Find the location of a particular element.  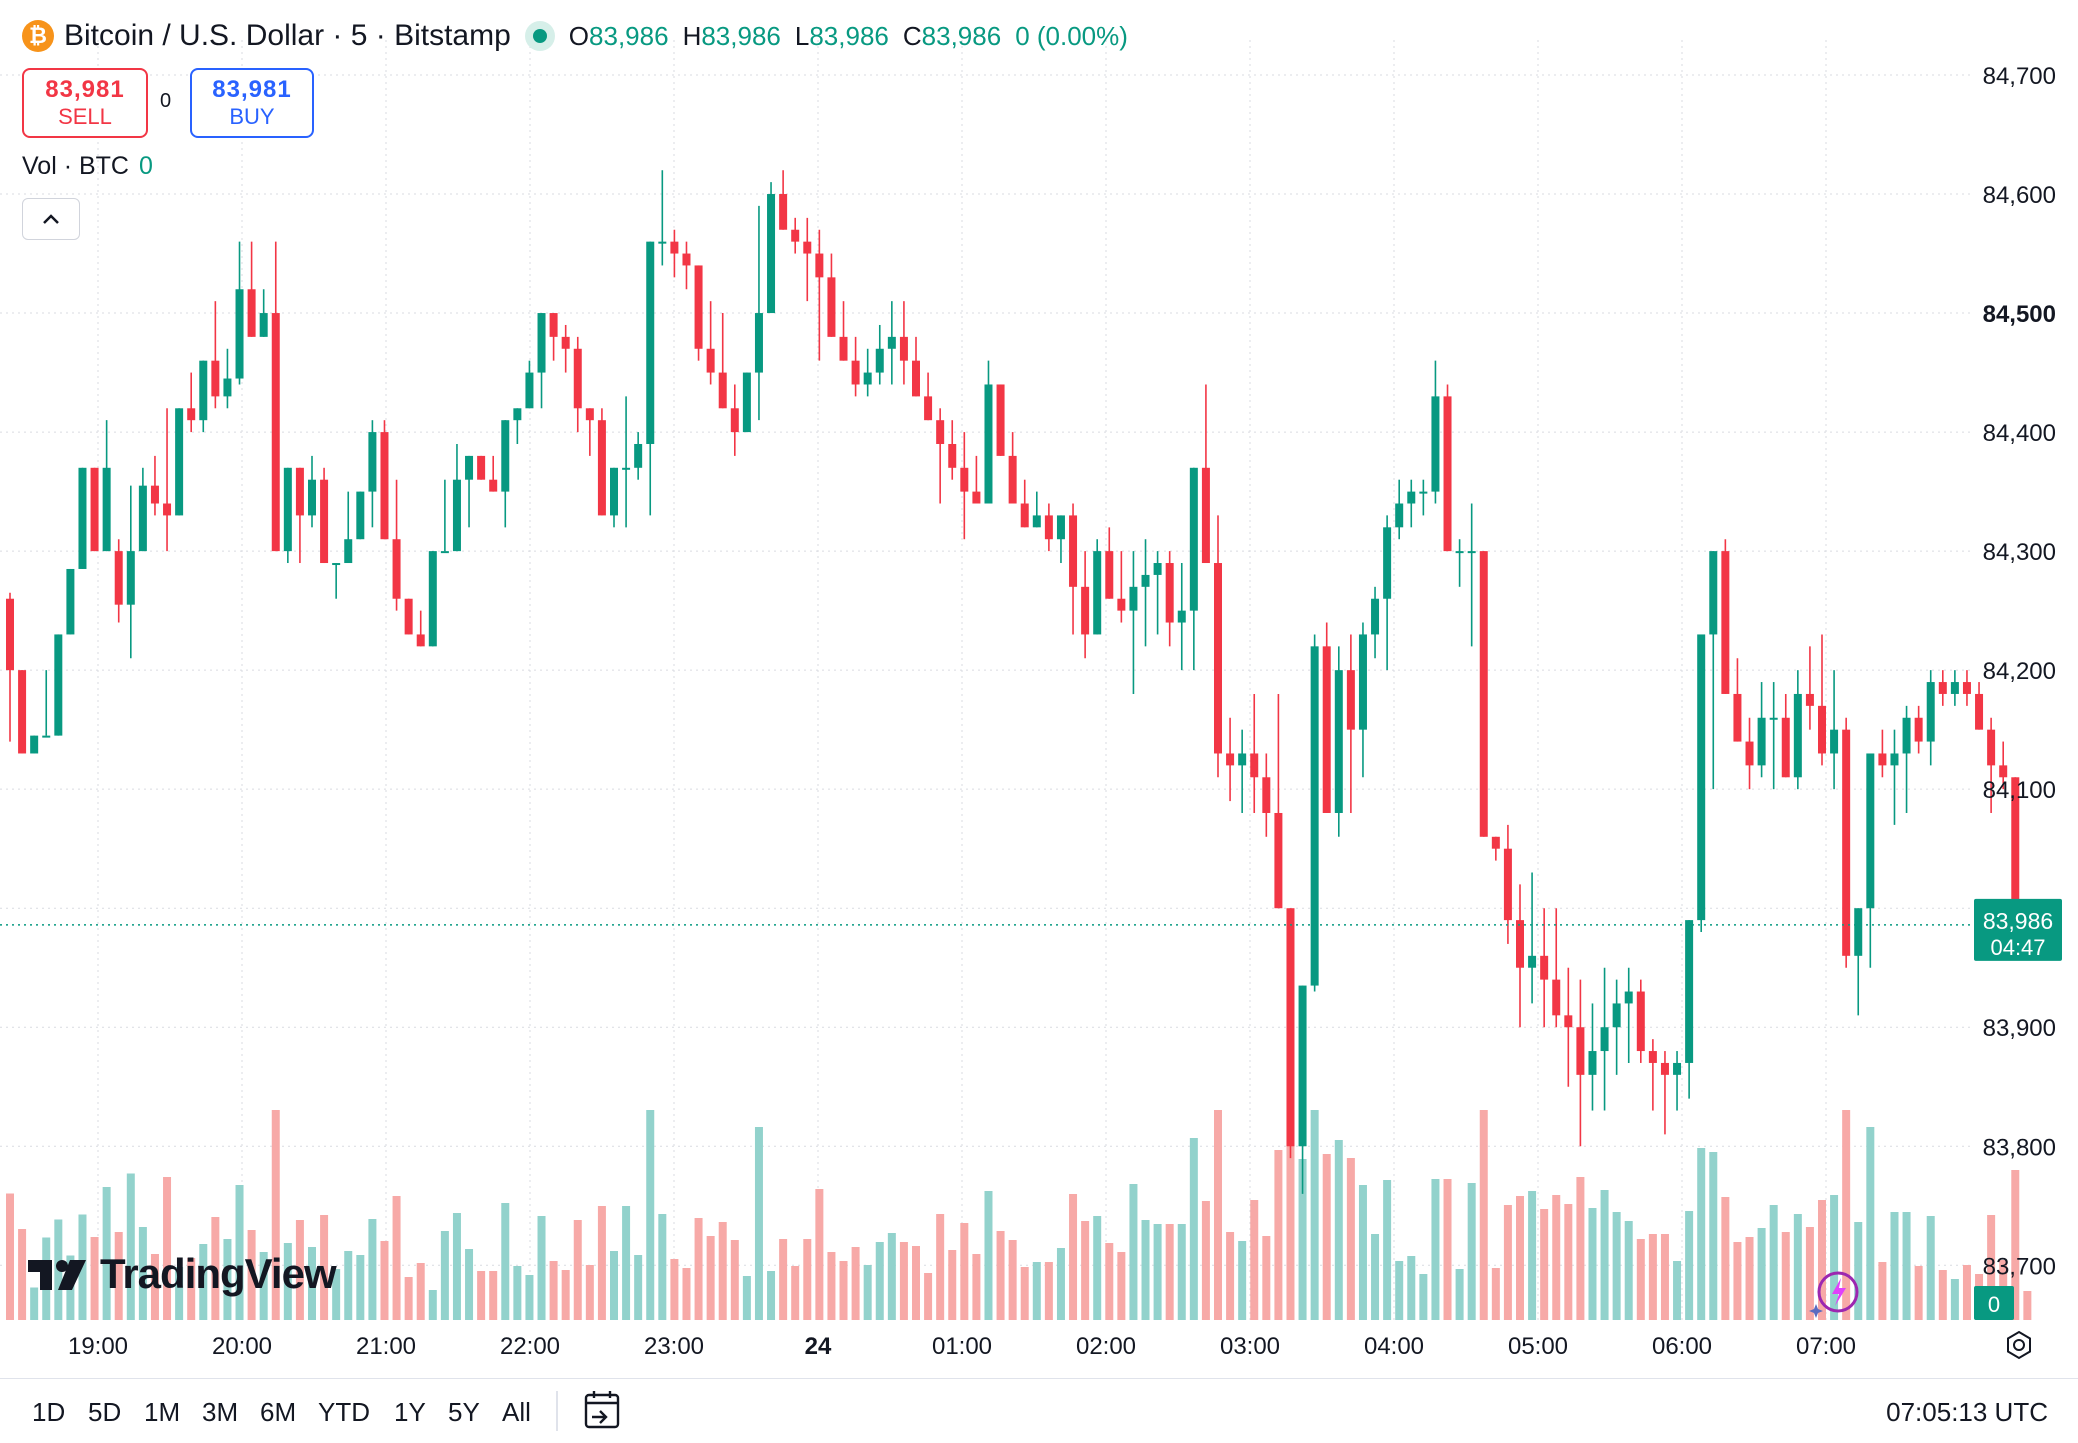

timeframe-all: All is located at coordinates (516, 1412).